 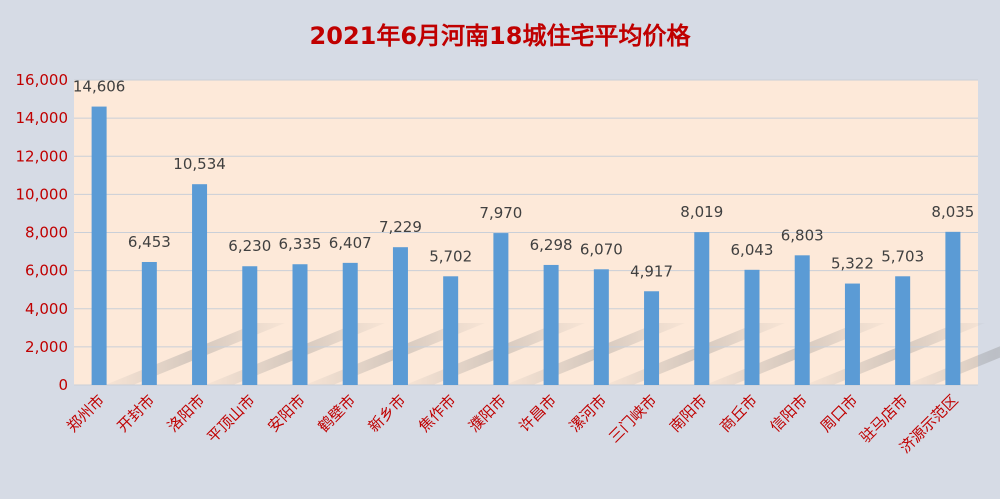 I want to click on value-label: 4,917, so click(x=651, y=271).